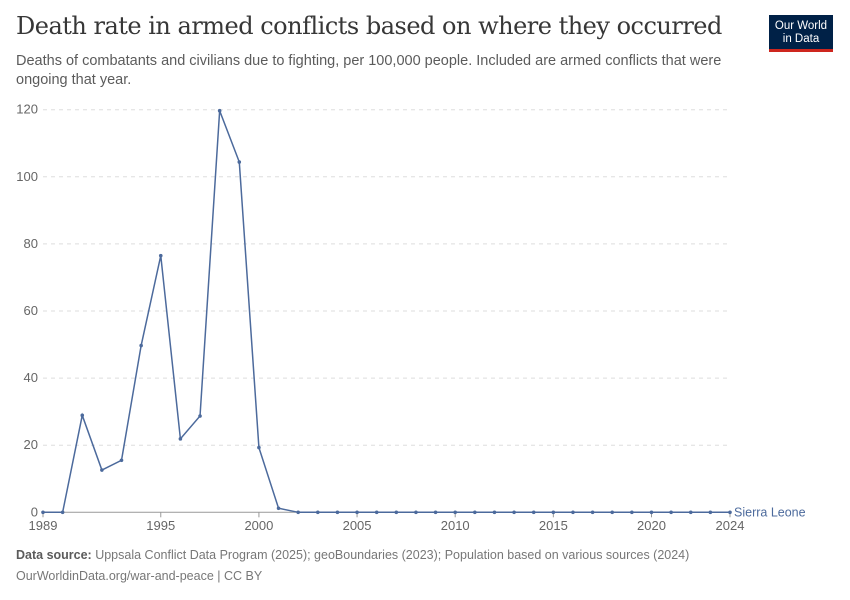 The width and height of the screenshot is (850, 600). What do you see at coordinates (730, 525) in the screenshot?
I see `x-tick-label: 2024` at bounding box center [730, 525].